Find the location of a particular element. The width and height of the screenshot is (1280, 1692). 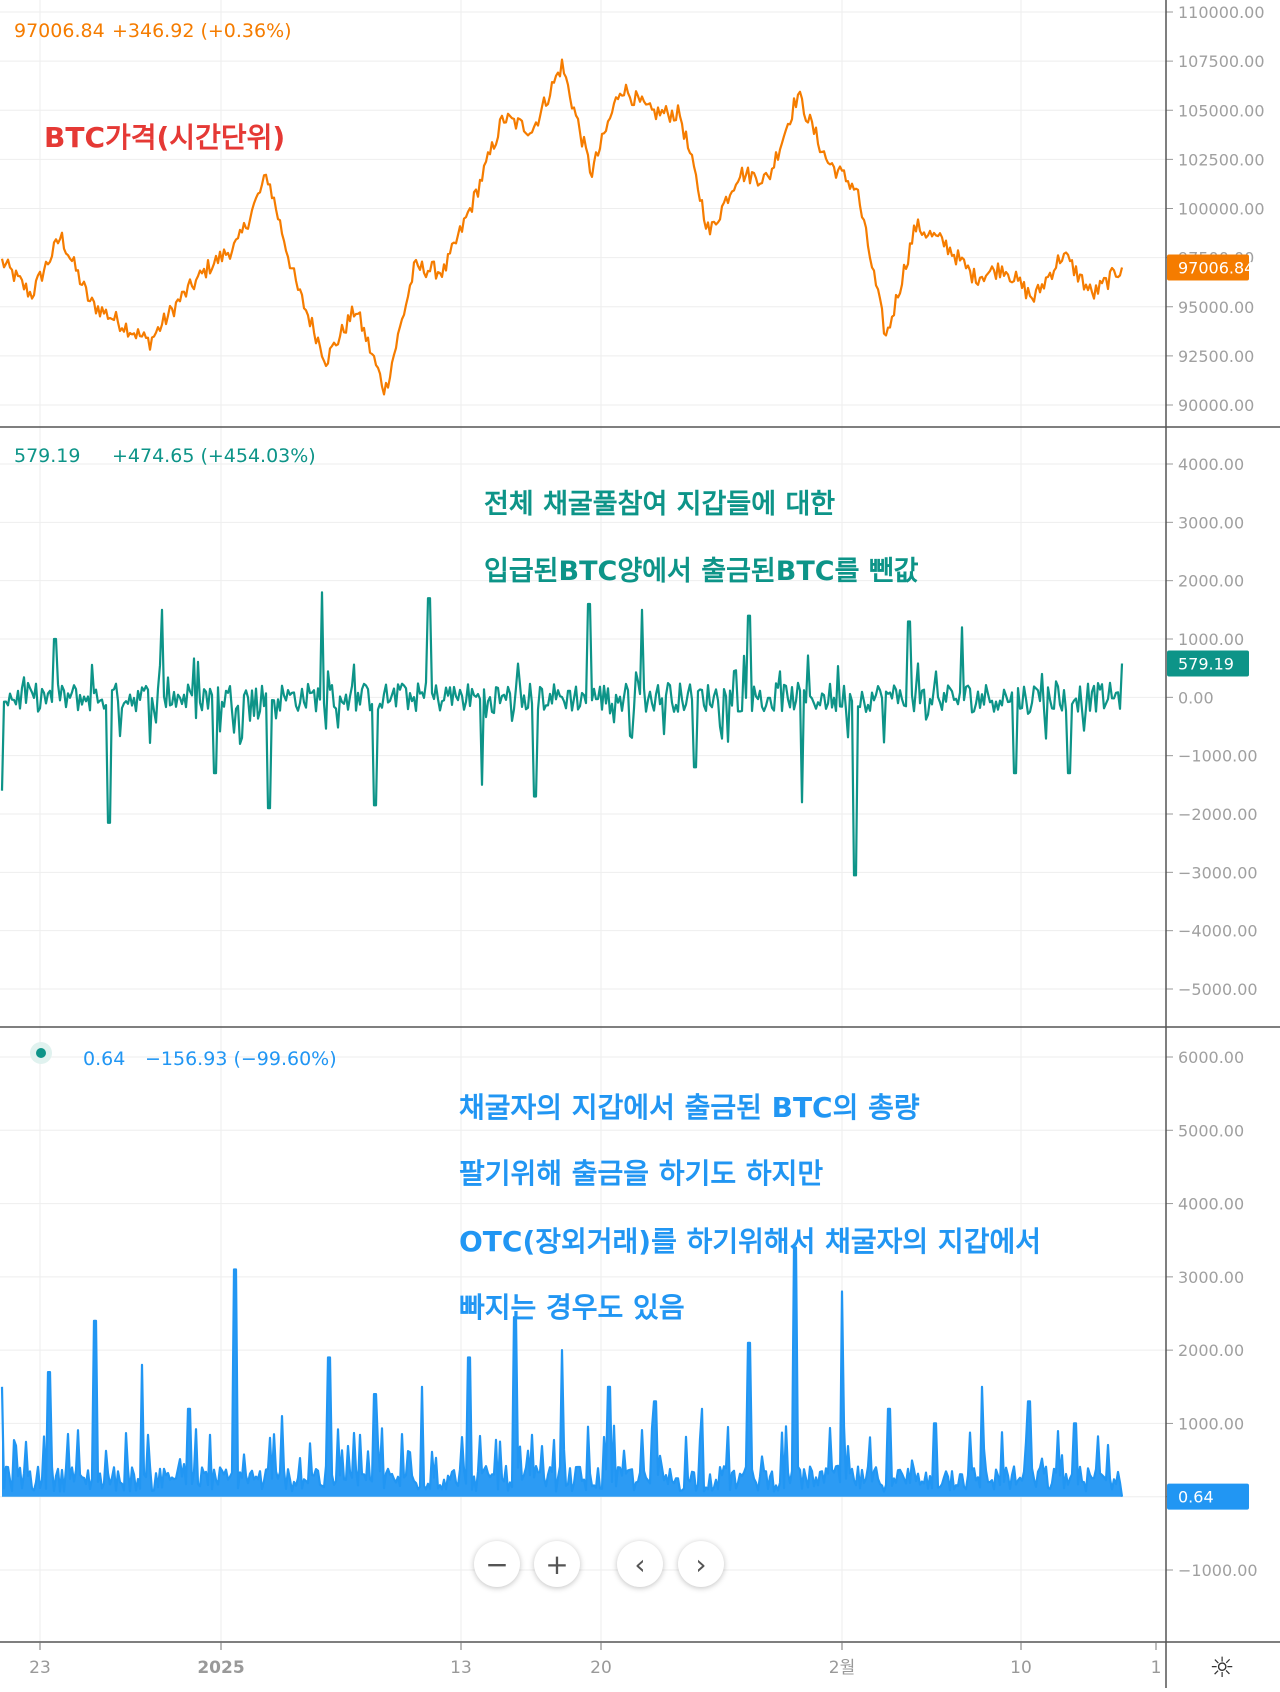

y-tick-label: 6000.00 is located at coordinates (1211, 1057).